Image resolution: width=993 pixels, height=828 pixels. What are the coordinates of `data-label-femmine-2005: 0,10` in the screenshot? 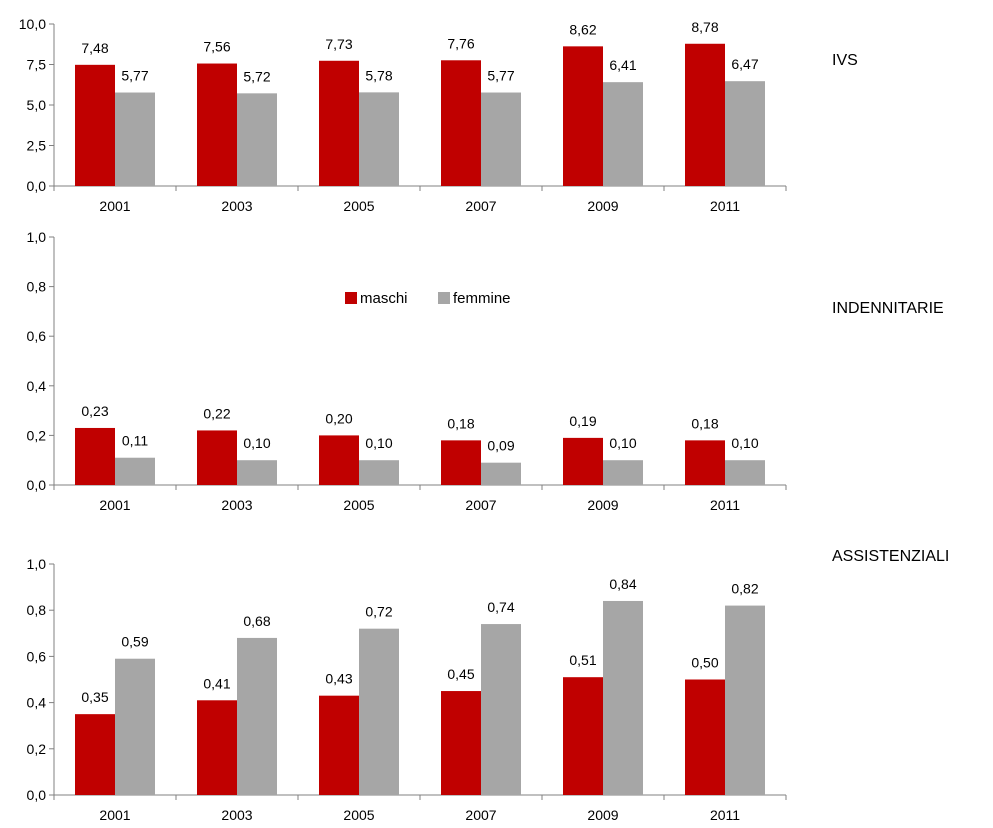 It's located at (378, 443).